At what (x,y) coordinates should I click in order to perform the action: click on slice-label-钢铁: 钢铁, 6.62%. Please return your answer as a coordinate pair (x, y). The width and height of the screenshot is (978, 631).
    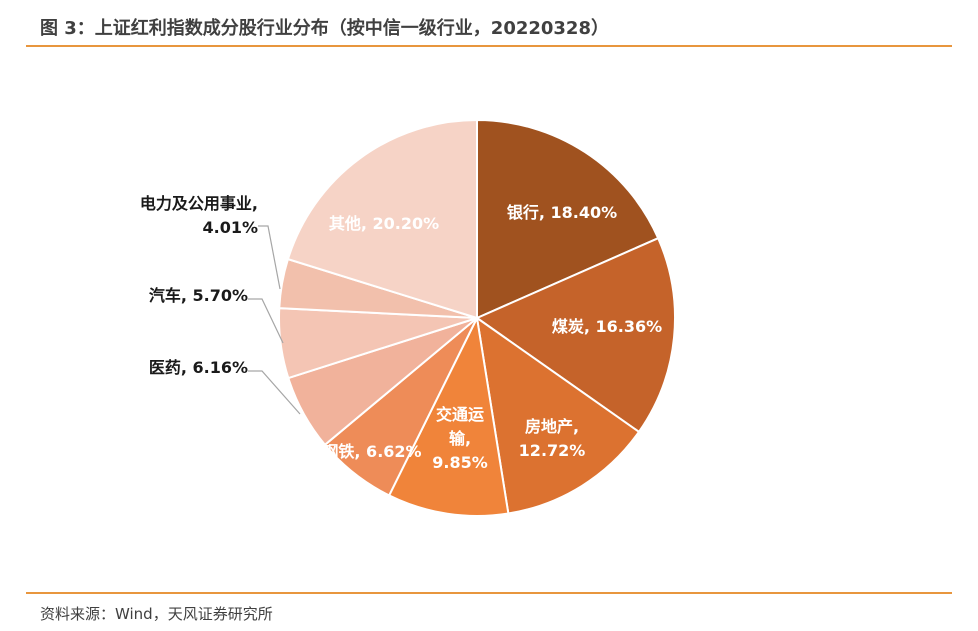
    Looking at the image, I should click on (371, 451).